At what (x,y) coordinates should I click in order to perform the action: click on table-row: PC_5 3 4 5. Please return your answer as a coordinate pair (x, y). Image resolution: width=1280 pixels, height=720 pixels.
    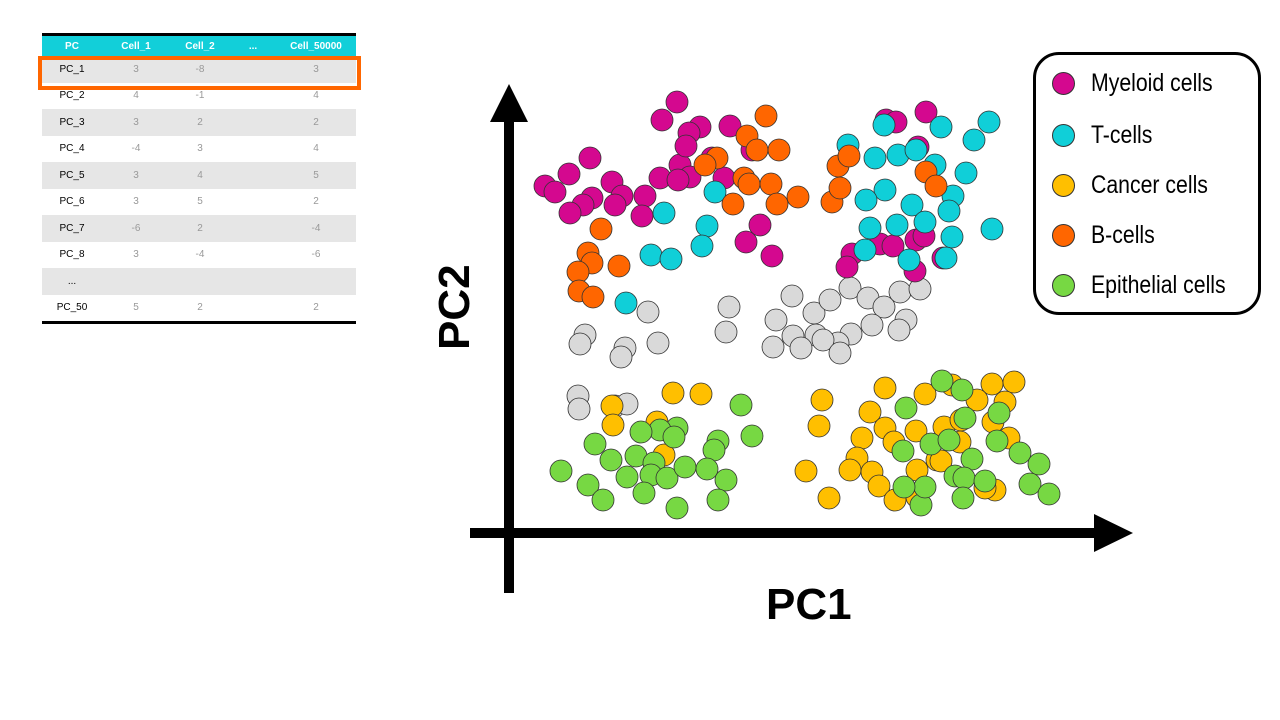
    Looking at the image, I should click on (199, 175).